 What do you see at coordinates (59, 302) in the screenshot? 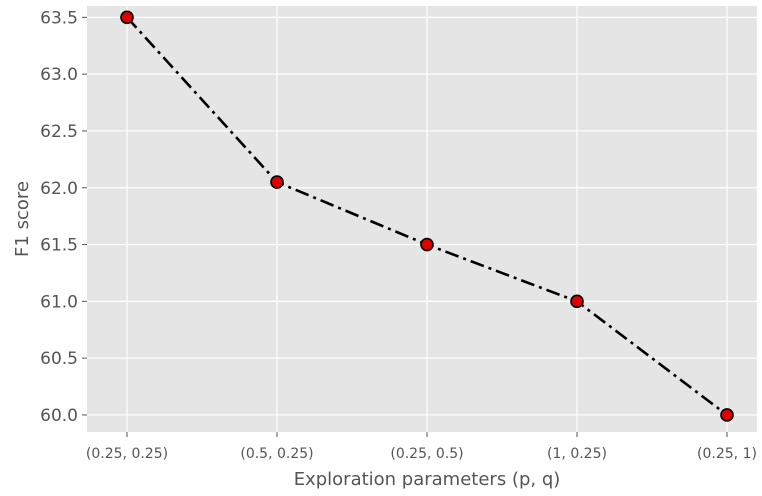
I see `y-tick-label: 61.0` at bounding box center [59, 302].